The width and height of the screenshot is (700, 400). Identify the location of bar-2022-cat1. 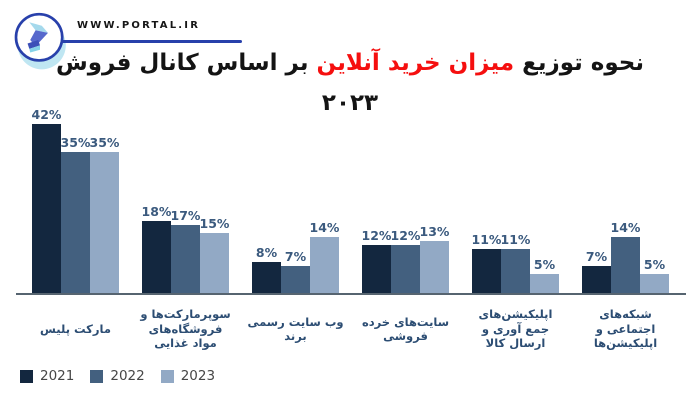
(75, 223).